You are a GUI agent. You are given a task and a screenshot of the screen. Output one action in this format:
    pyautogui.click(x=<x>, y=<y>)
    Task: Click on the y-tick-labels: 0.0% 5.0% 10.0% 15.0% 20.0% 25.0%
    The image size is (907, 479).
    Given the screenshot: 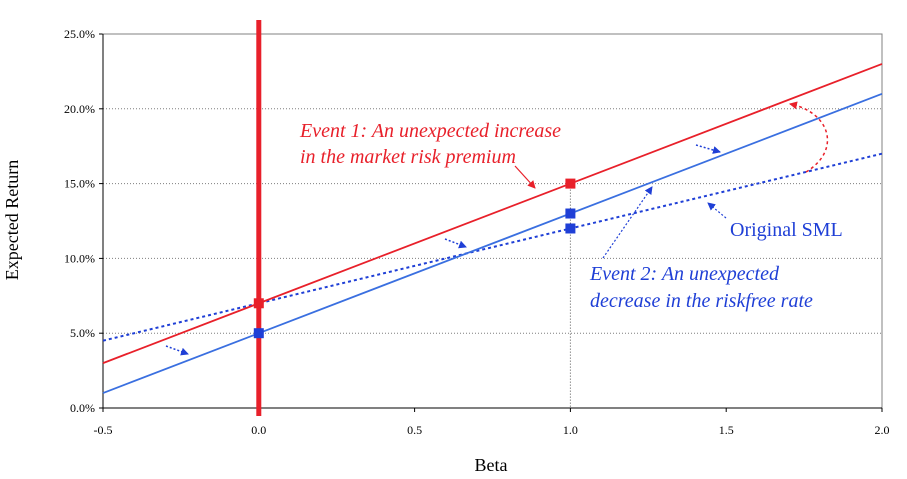 What is the action you would take?
    pyautogui.click(x=79, y=221)
    